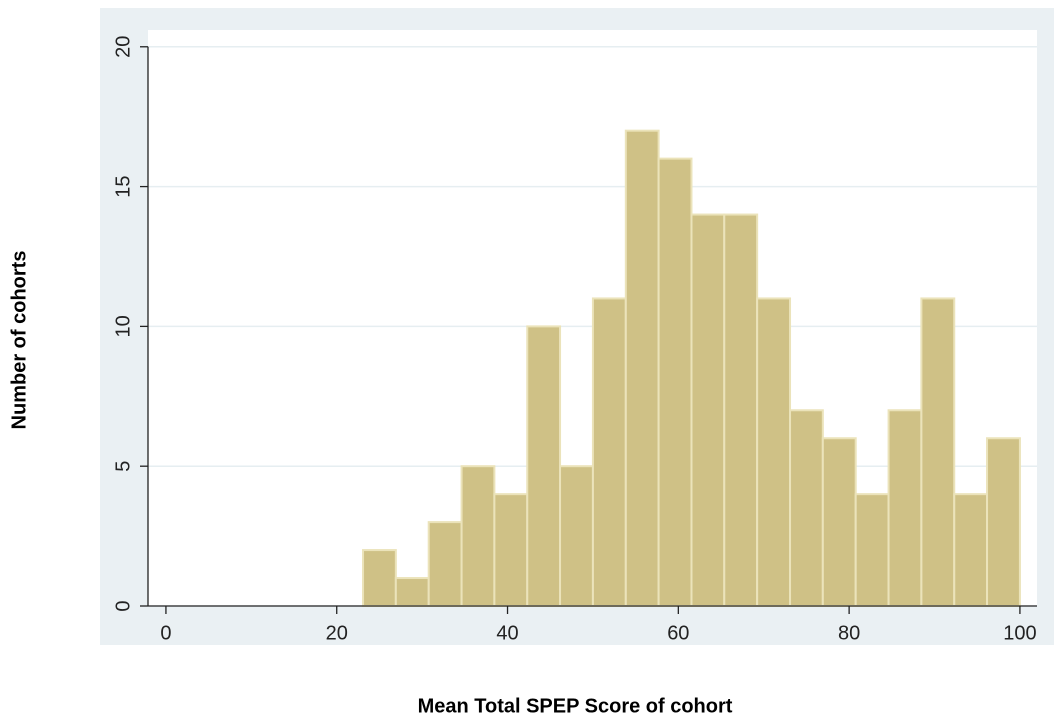  Describe the element at coordinates (678, 633) in the screenshot. I see `x-tick-label: 60` at that location.